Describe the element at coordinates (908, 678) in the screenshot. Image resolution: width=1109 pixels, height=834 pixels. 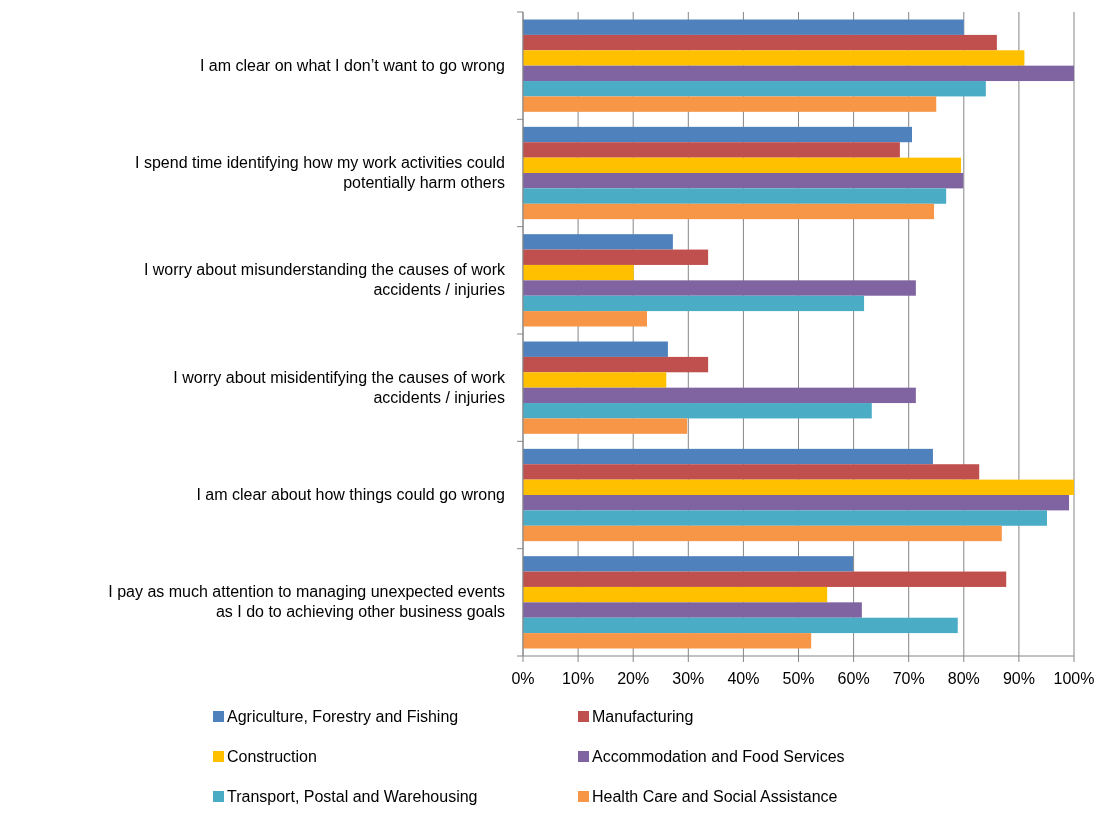
I see `x-tick-label: 70%` at that location.